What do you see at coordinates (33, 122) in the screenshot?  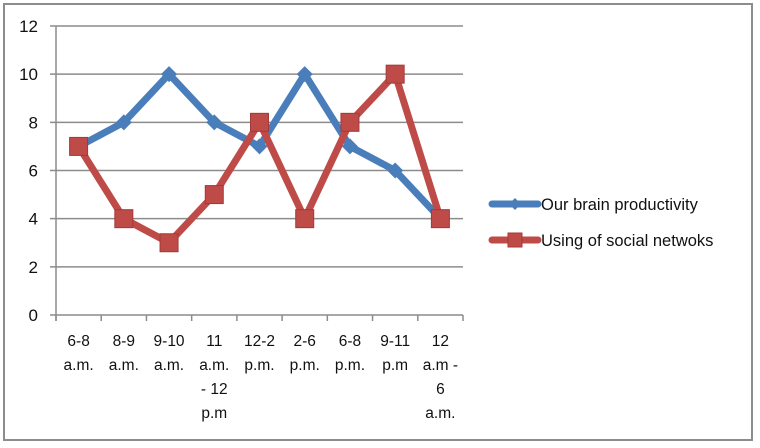 I see `y-tick-label: 8` at bounding box center [33, 122].